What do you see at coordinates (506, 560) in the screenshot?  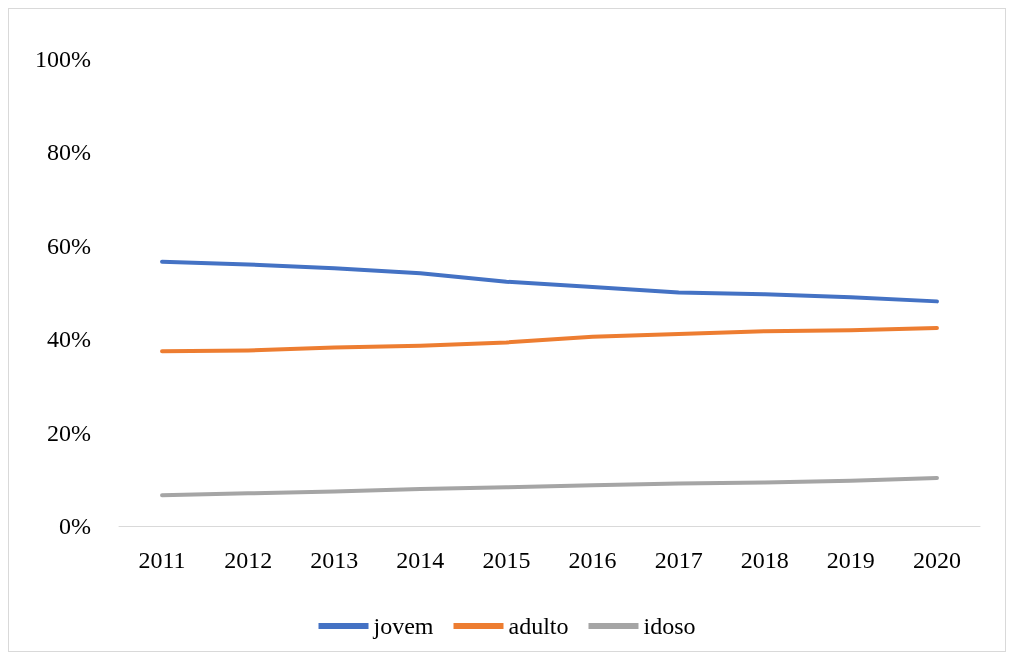 I see `x-tick-label: 2015` at bounding box center [506, 560].